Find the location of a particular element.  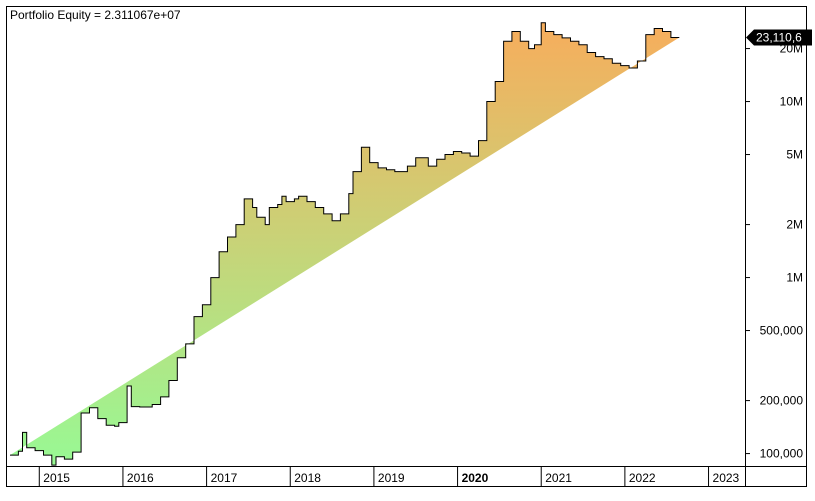

y-tick-label: 10M is located at coordinates (791, 102).